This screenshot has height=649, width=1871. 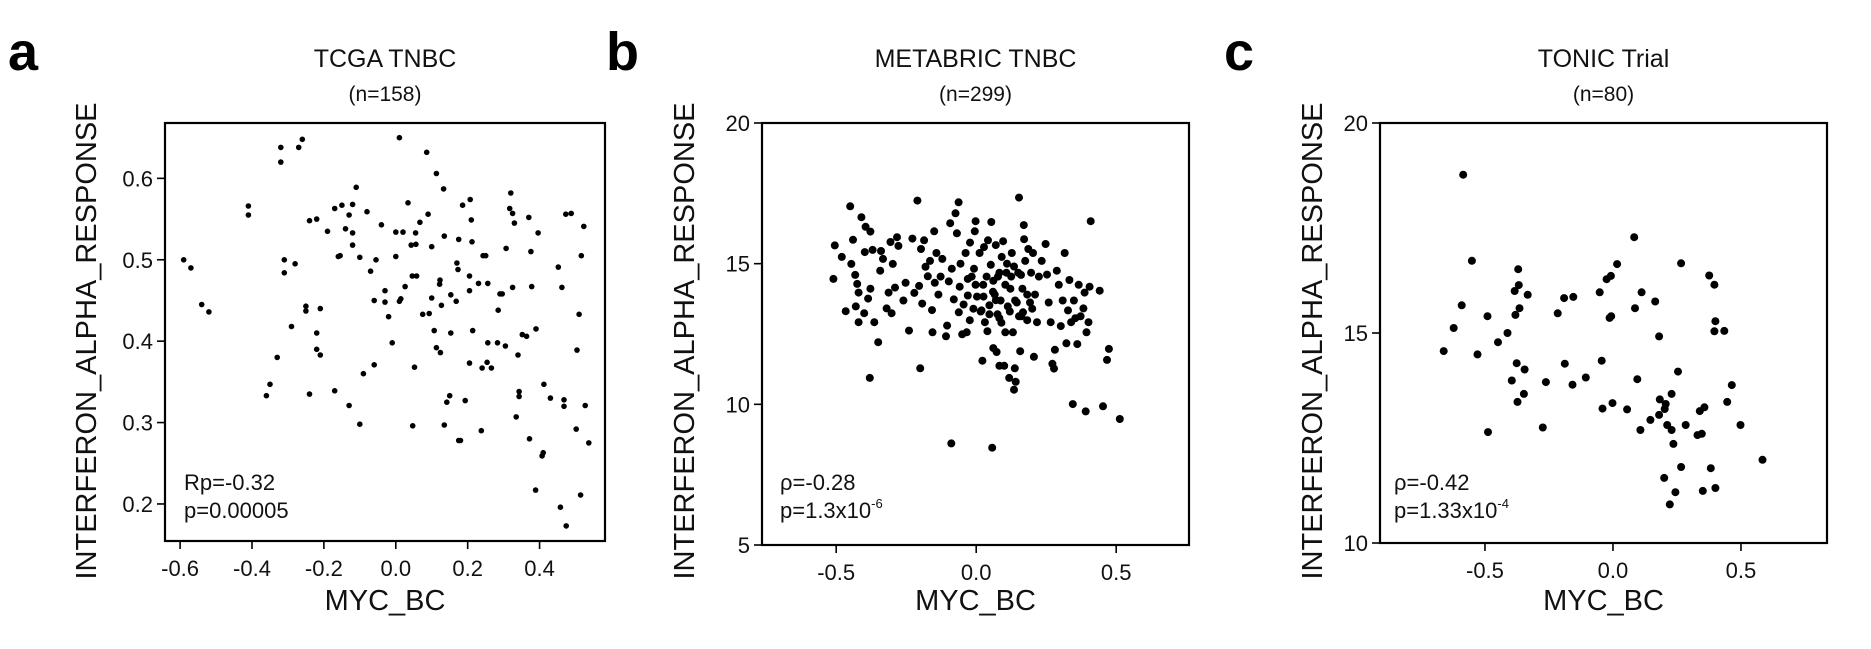 I want to click on data-points, so click(x=386, y=331).